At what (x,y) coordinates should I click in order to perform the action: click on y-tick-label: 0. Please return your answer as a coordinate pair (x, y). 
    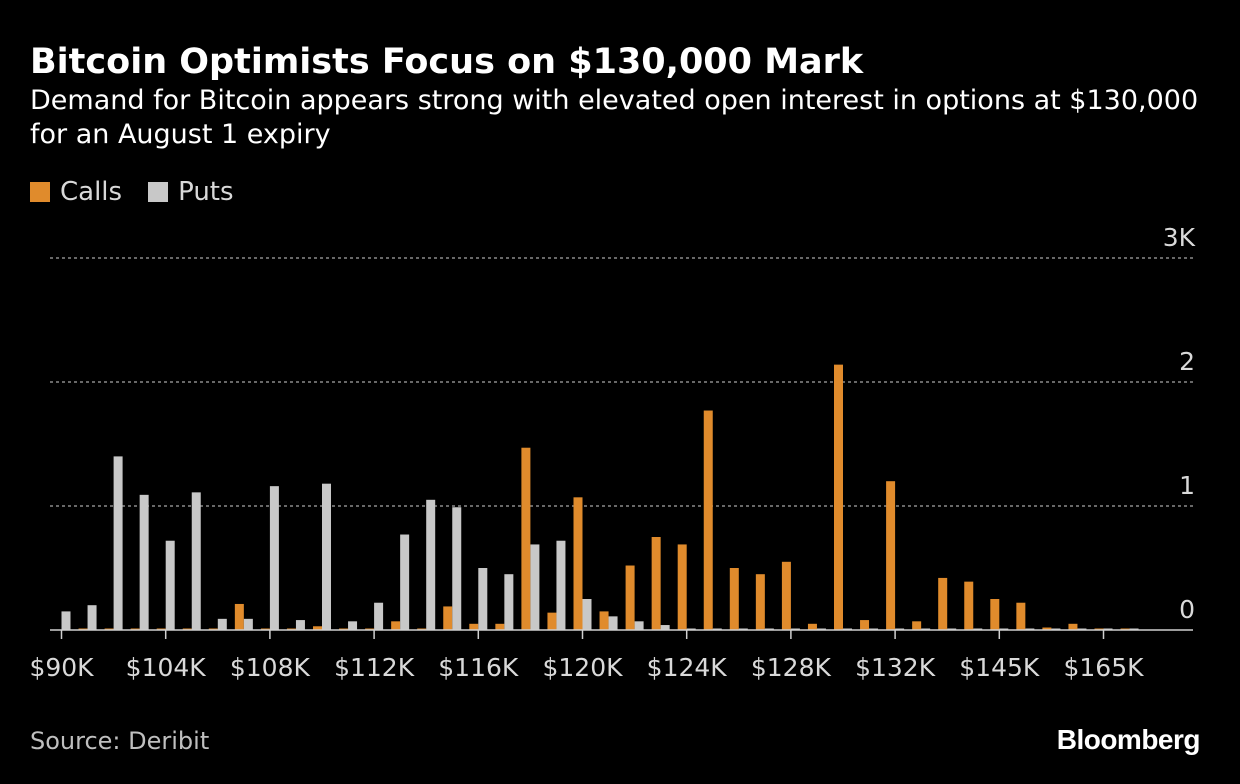
    Looking at the image, I should click on (1187, 609).